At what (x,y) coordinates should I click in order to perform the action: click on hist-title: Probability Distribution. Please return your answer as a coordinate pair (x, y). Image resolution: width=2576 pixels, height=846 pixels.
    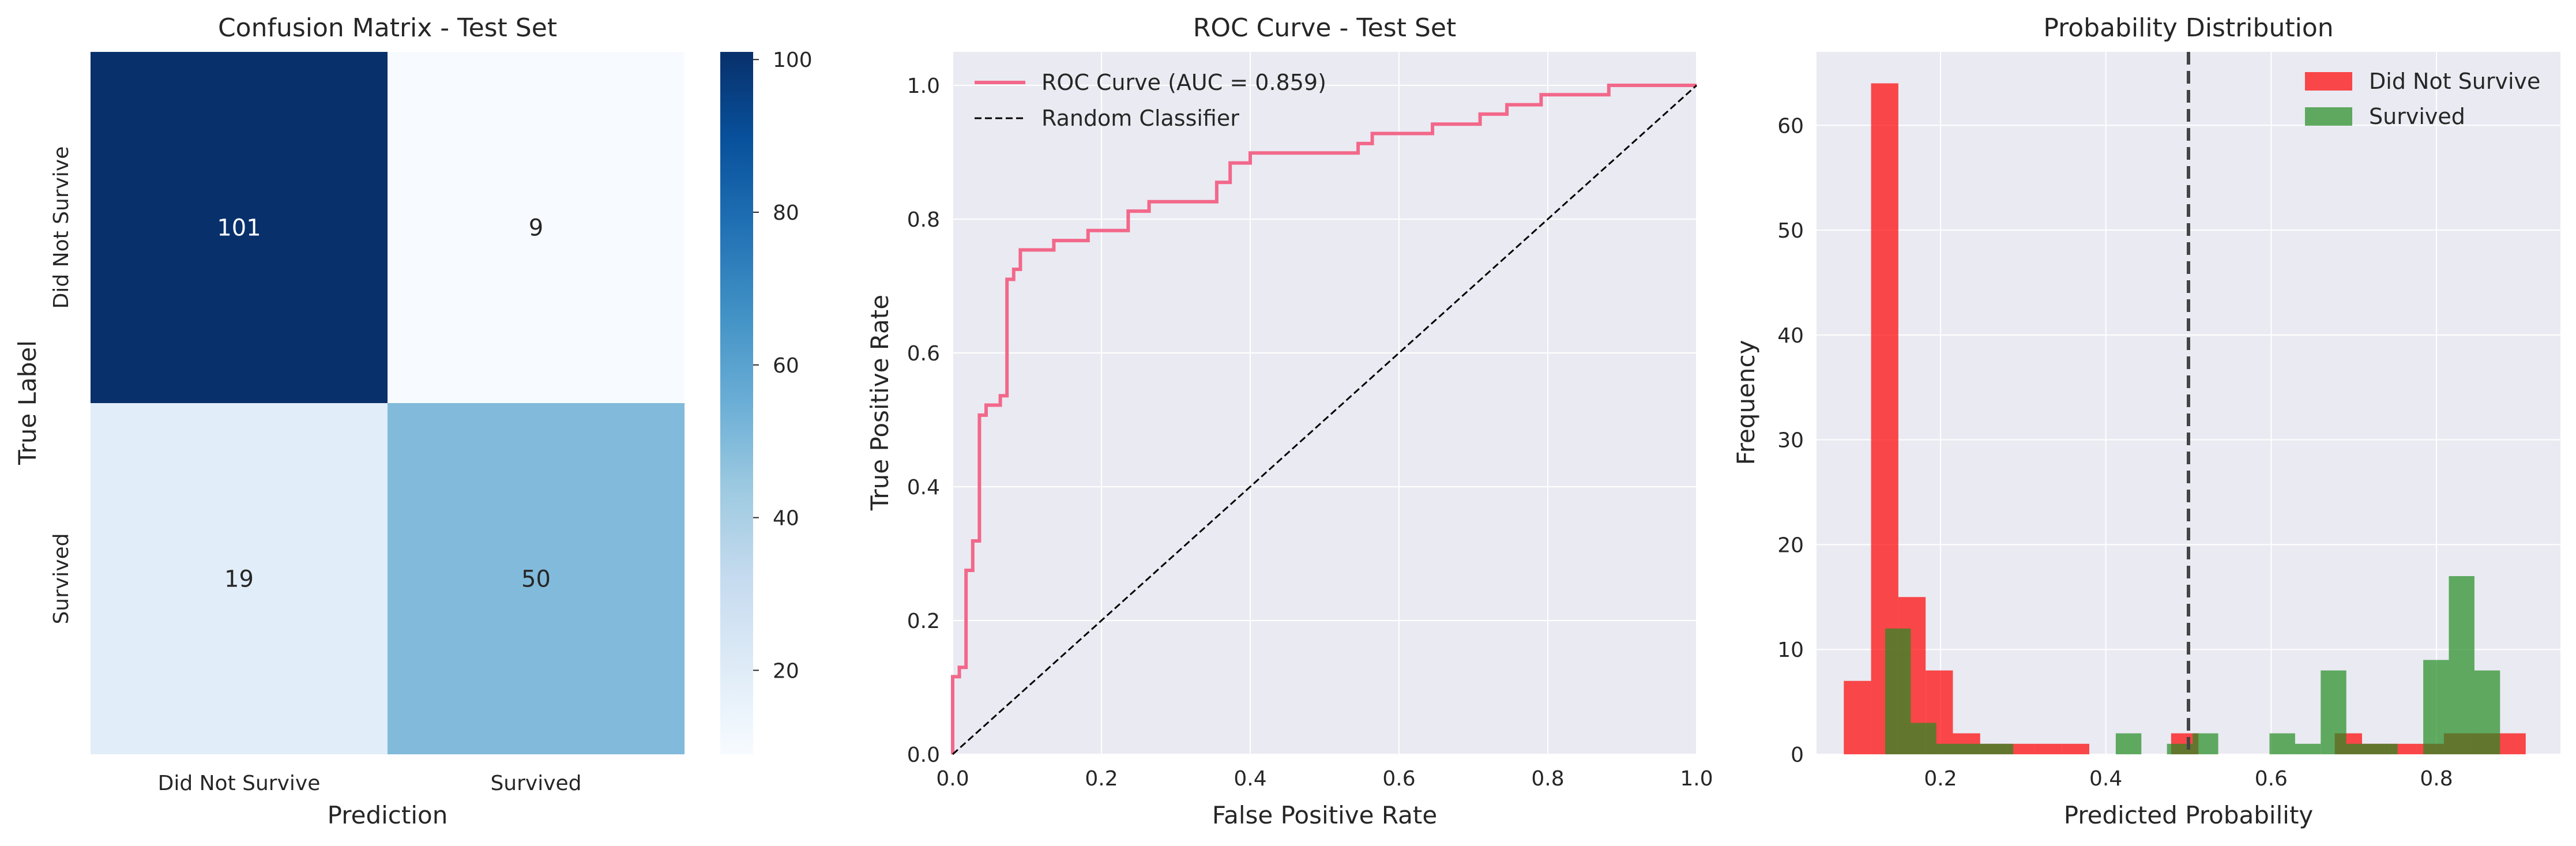
    Looking at the image, I should click on (2188, 28).